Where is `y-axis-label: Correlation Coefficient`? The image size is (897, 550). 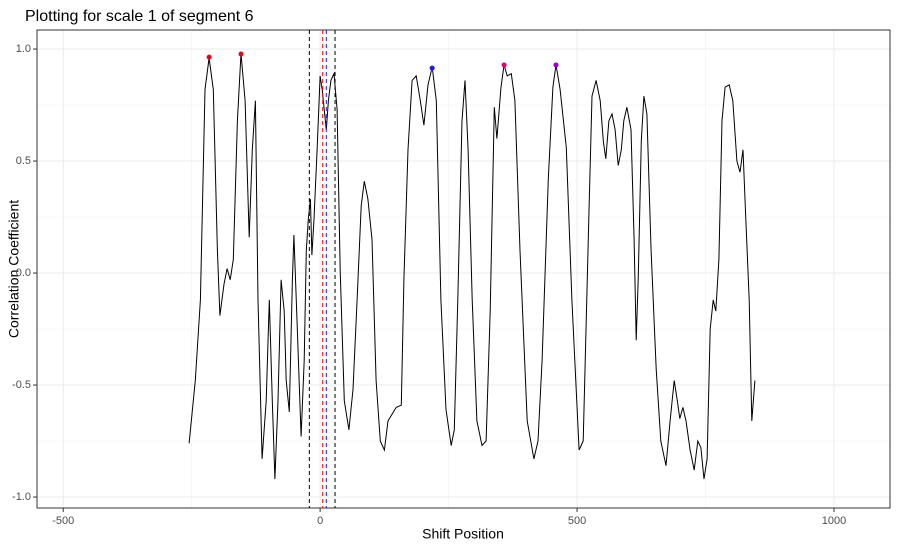 y-axis-label: Correlation Coefficient is located at coordinates (14, 269).